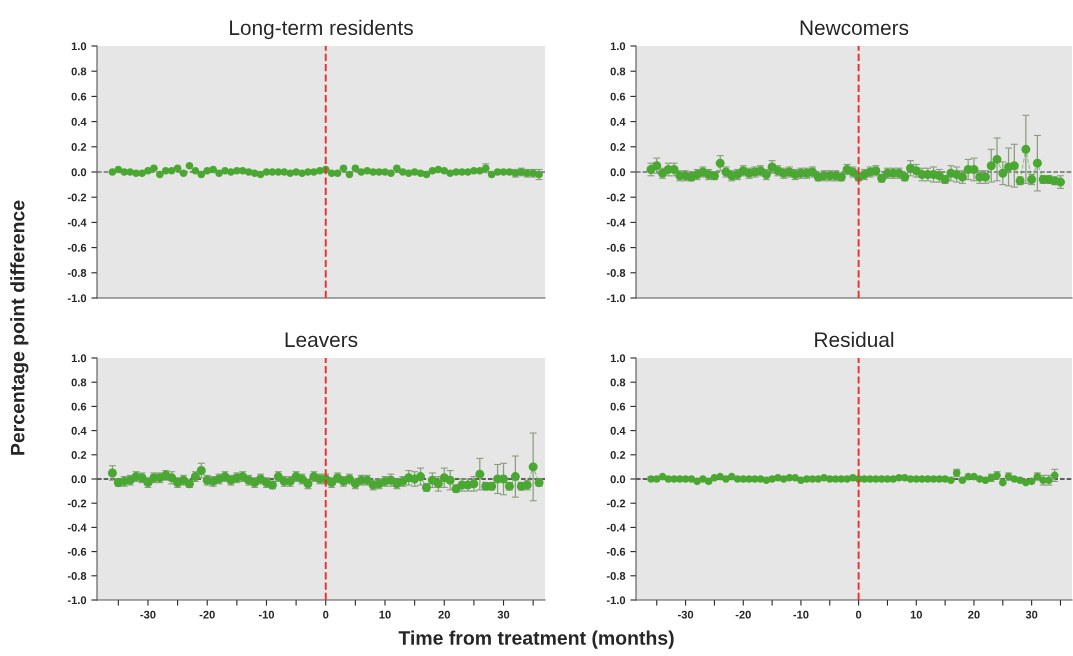 Image resolution: width=1073 pixels, height=656 pixels. Describe the element at coordinates (854, 339) in the screenshot. I see `chart-title: Residual` at that location.